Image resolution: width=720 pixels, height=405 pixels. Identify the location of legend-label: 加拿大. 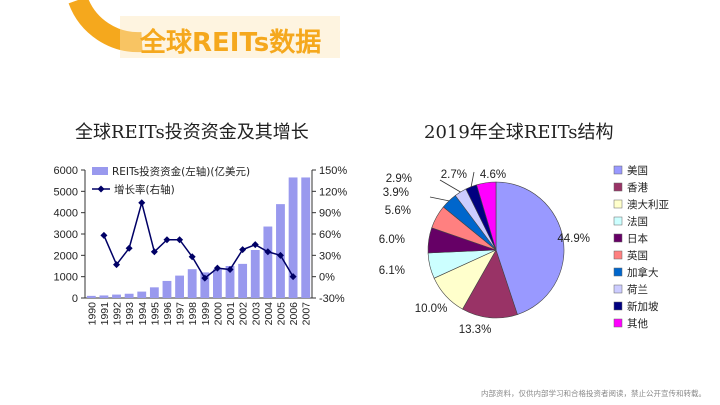
(643, 272).